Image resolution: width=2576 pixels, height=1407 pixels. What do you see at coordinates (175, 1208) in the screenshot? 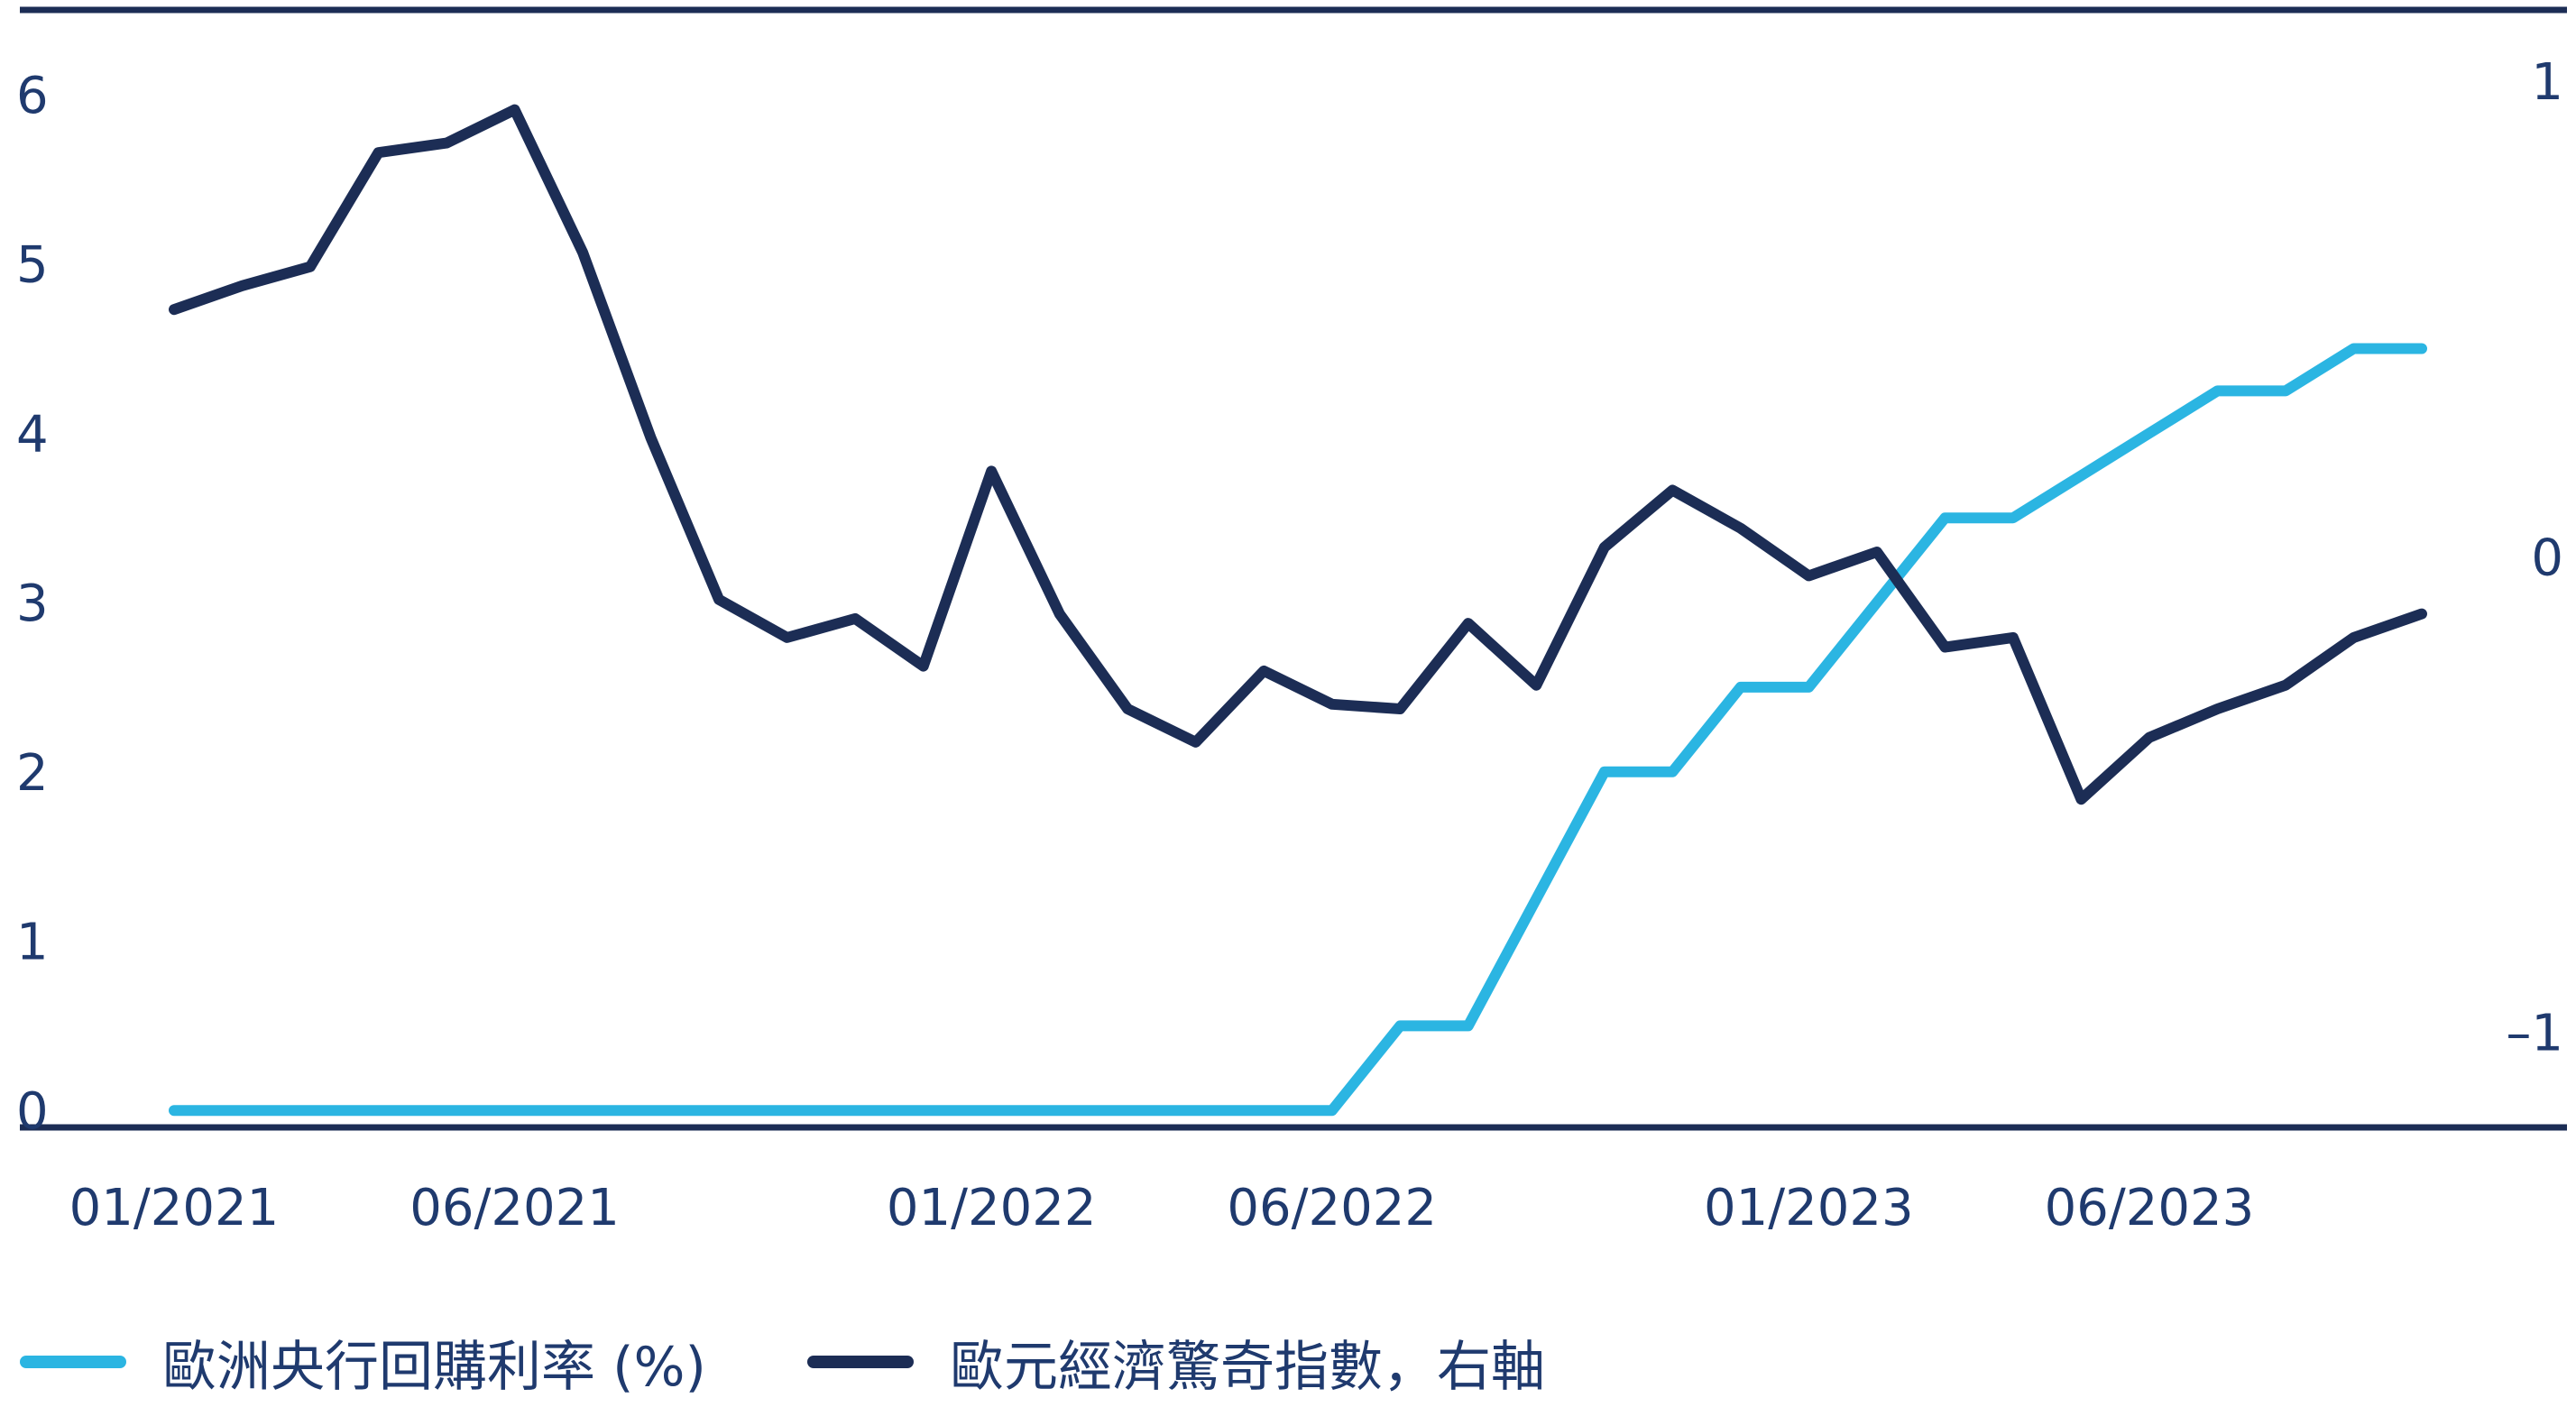
I see `x-tick-label: 01/2021` at bounding box center [175, 1208].